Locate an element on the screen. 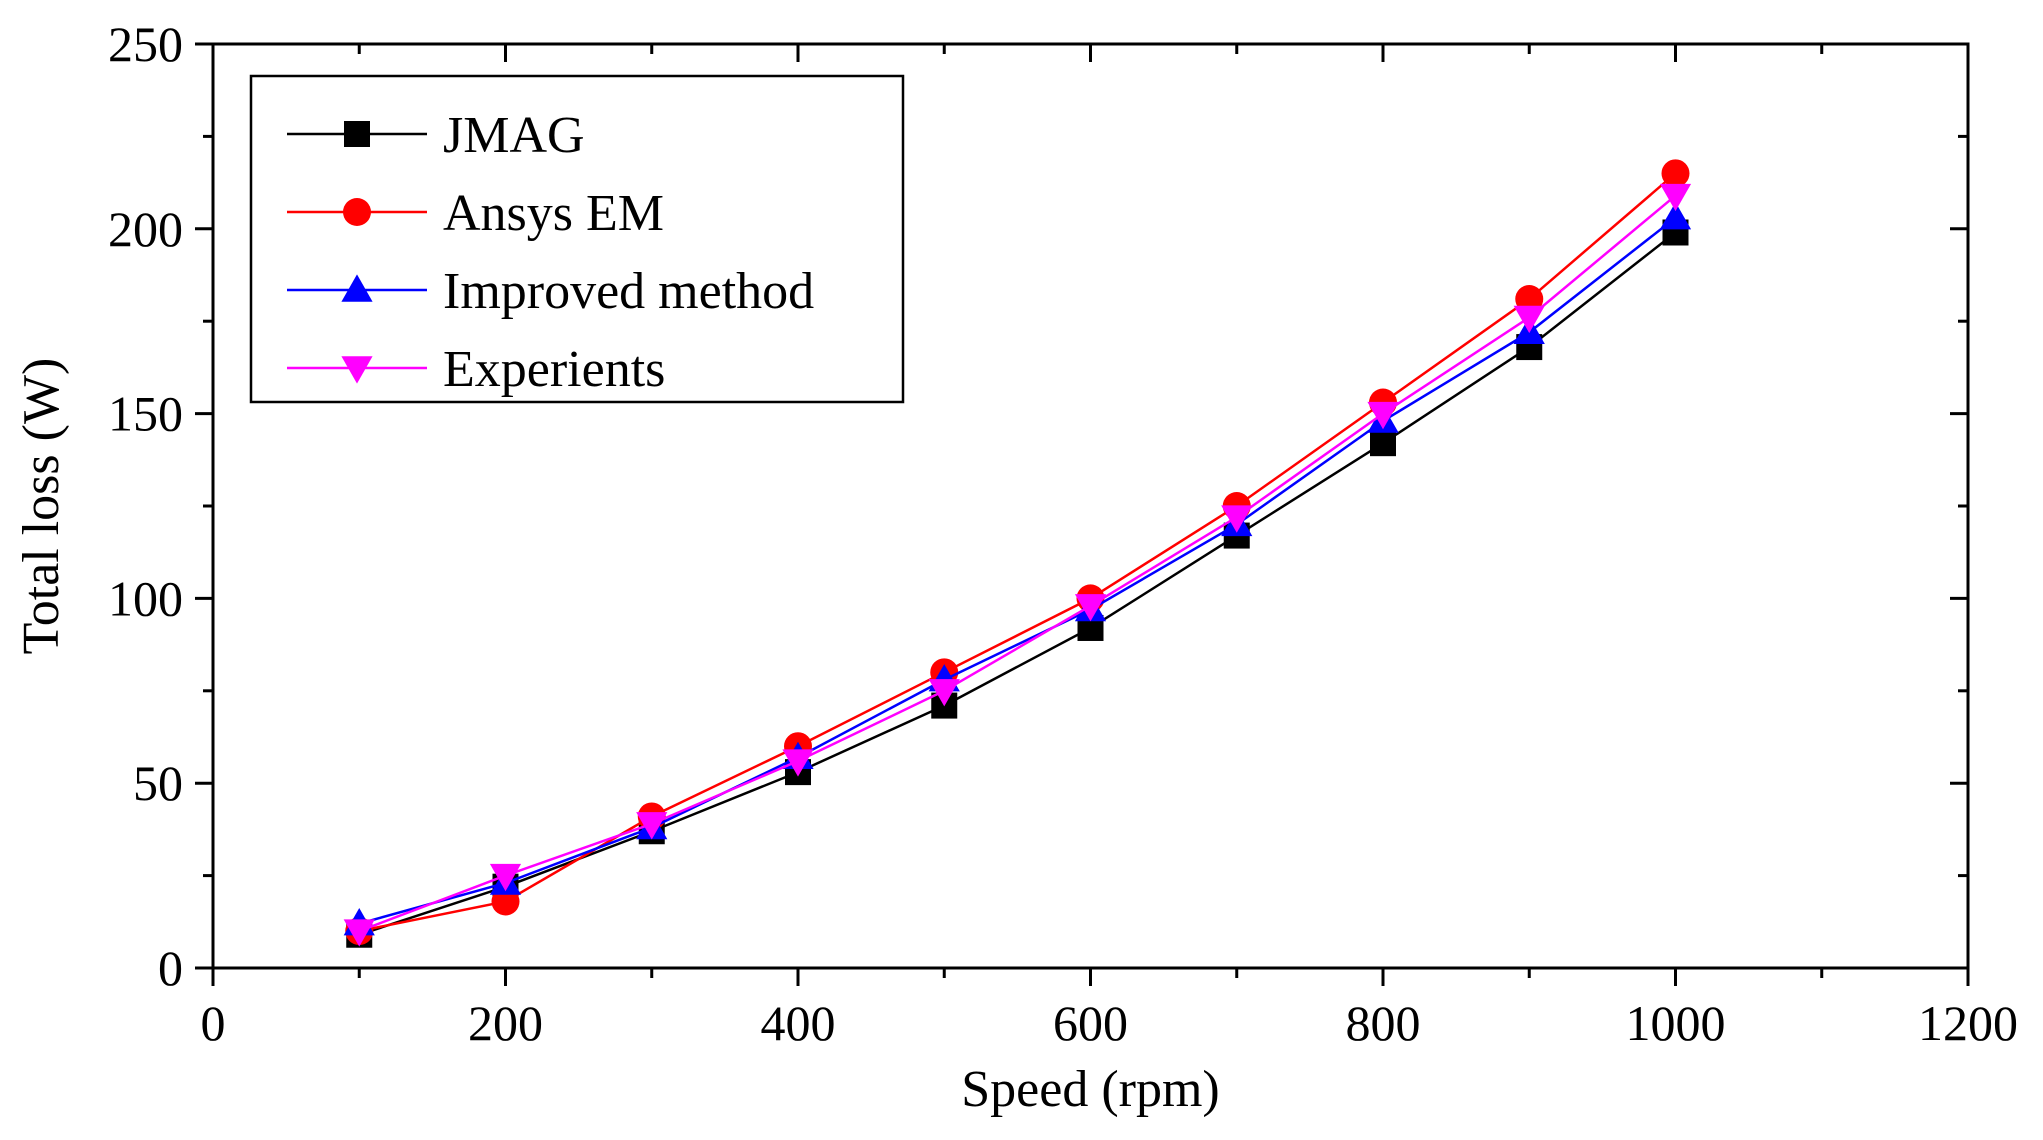 The width and height of the screenshot is (2043, 1140). x-tick-label: 800 is located at coordinates (1383, 1023).